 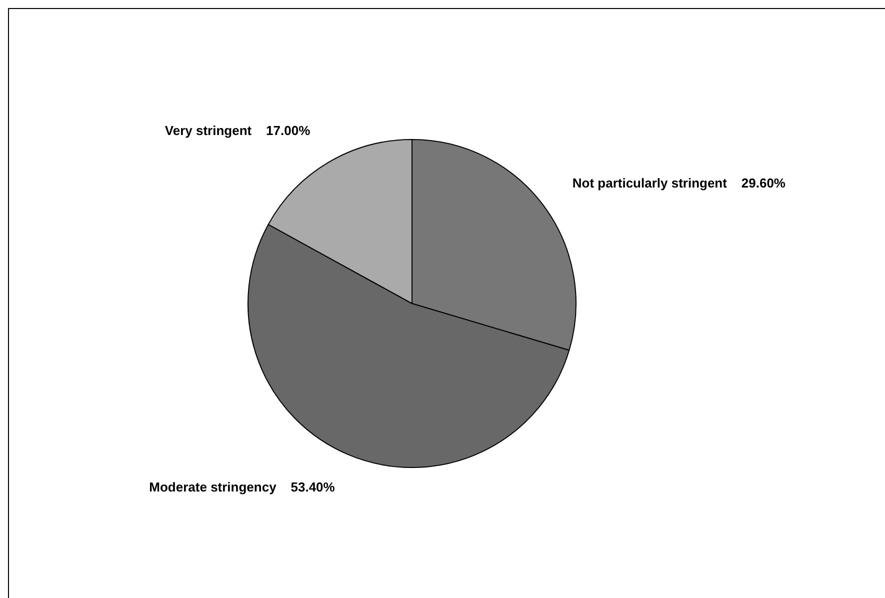 What do you see at coordinates (679, 182) in the screenshot?
I see `slice-label: Not particularly stringent 29.60%` at bounding box center [679, 182].